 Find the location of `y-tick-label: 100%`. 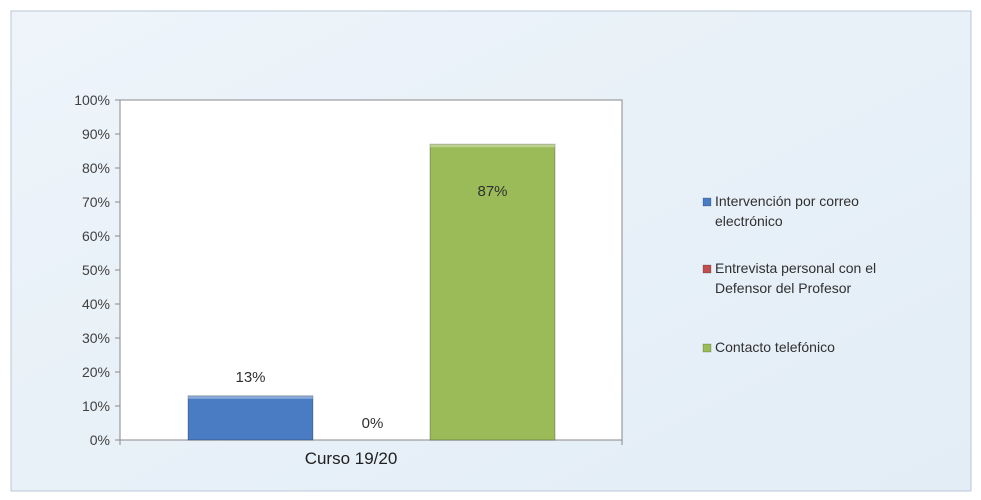

y-tick-label: 100% is located at coordinates (92, 100).